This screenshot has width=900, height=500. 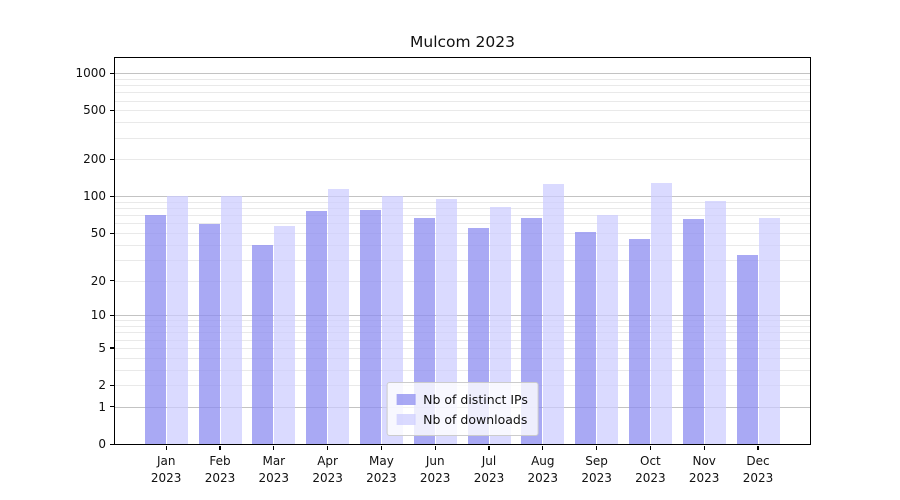 I want to click on x-tick-month: Jan, so click(x=166, y=461).